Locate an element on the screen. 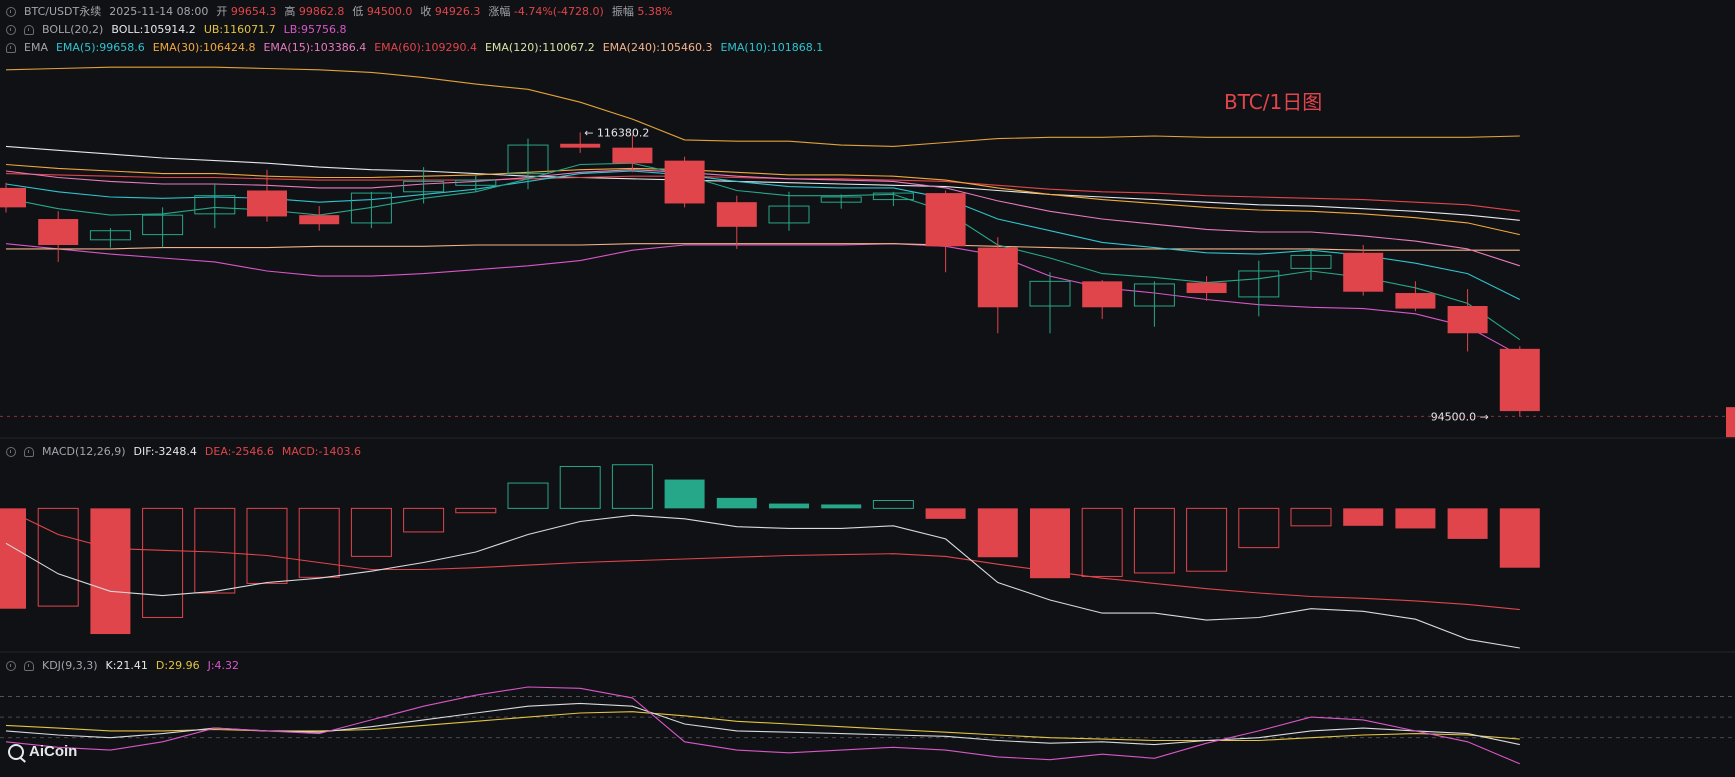  ema15-line is located at coordinates (762, 218).